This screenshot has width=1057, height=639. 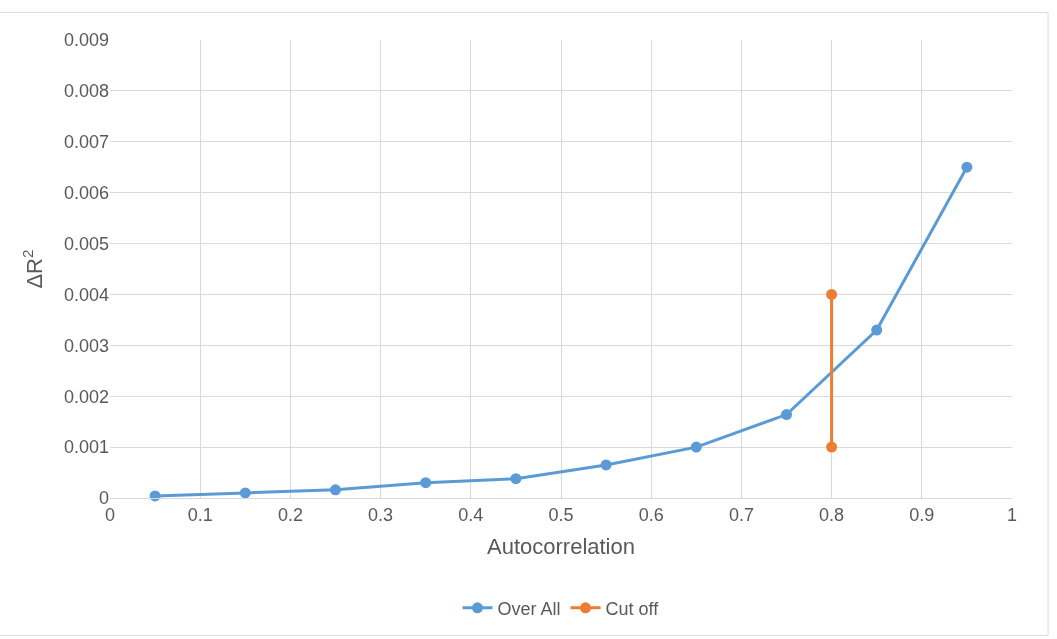 What do you see at coordinates (103, 498) in the screenshot?
I see `y-tick-label: 0` at bounding box center [103, 498].